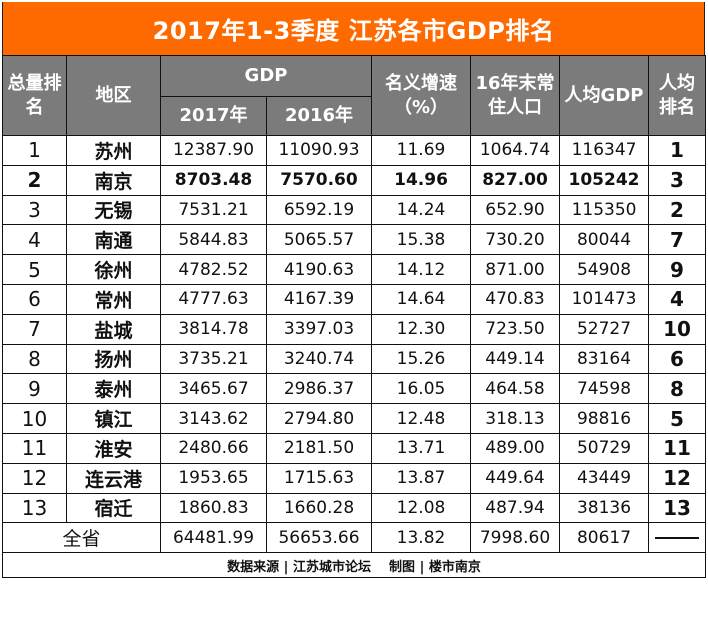 This screenshot has width=708, height=620. Describe the element at coordinates (213, 116) in the screenshot. I see `header-gdp-2017: 2017年` at that location.